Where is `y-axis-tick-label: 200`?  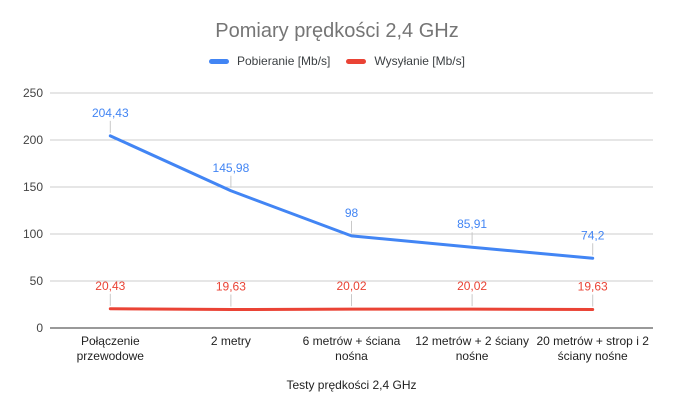
y-axis-tick-label: 200 is located at coordinates (33, 140).